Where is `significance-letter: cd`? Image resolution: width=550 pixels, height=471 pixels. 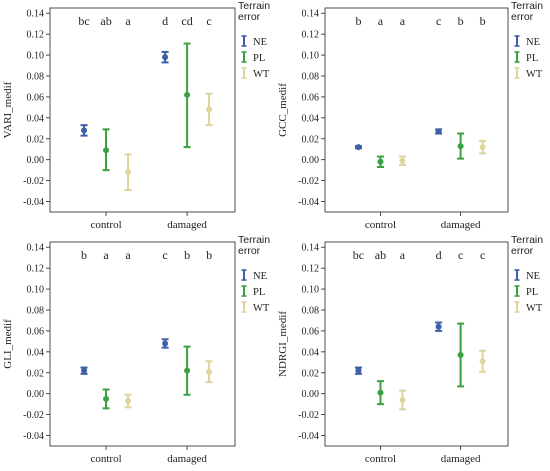
significance-letter: cd is located at coordinates (186, 21).